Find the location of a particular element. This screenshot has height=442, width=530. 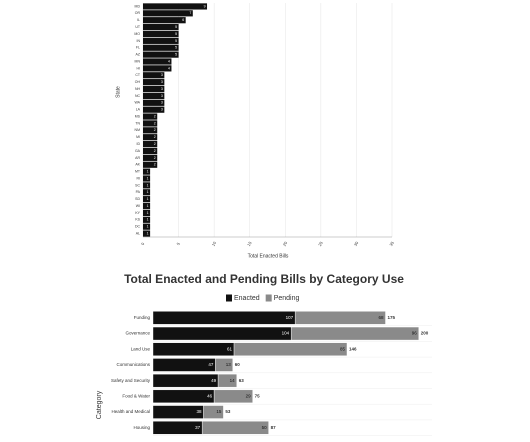

x-tick-label: 10 is located at coordinates (213, 243).